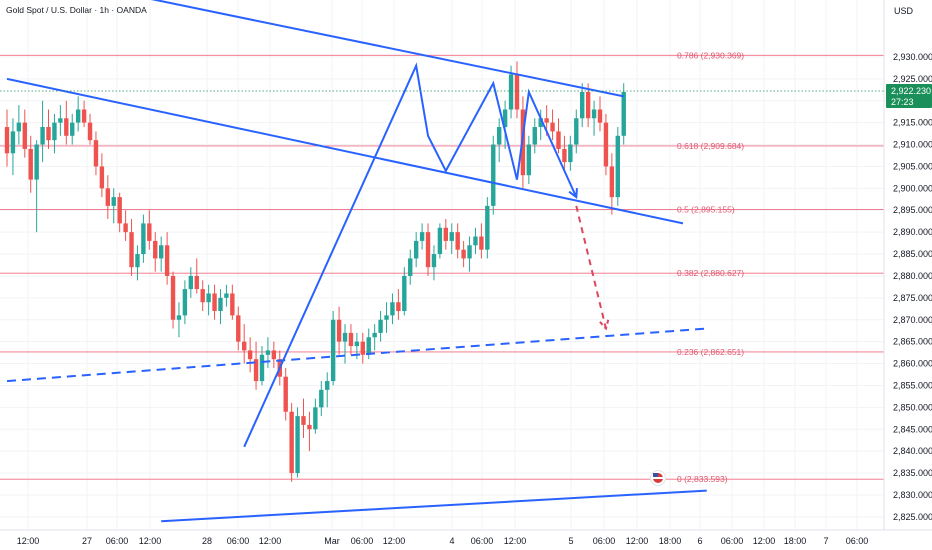 The image size is (932, 550). Describe the element at coordinates (912, 276) in the screenshot. I see `price-tick-label: 2,880.000` at that location.